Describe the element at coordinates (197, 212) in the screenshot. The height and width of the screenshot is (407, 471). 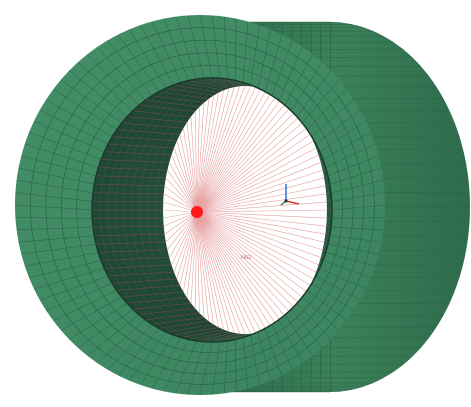
I see `load-point-marker` at that location.